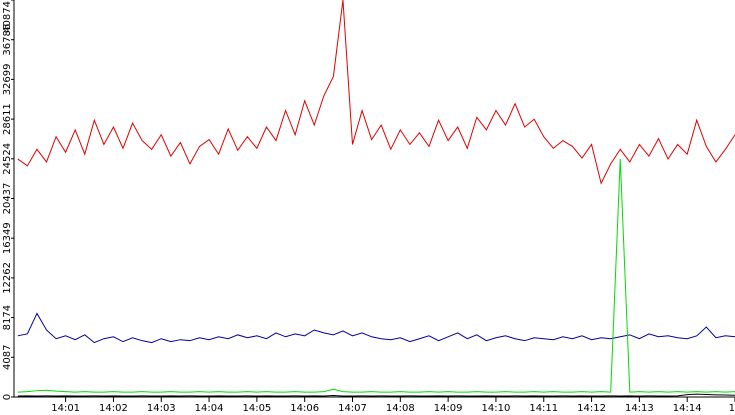  Describe the element at coordinates (7, 17) in the screenshot. I see `y-tick-label: 40874` at that location.